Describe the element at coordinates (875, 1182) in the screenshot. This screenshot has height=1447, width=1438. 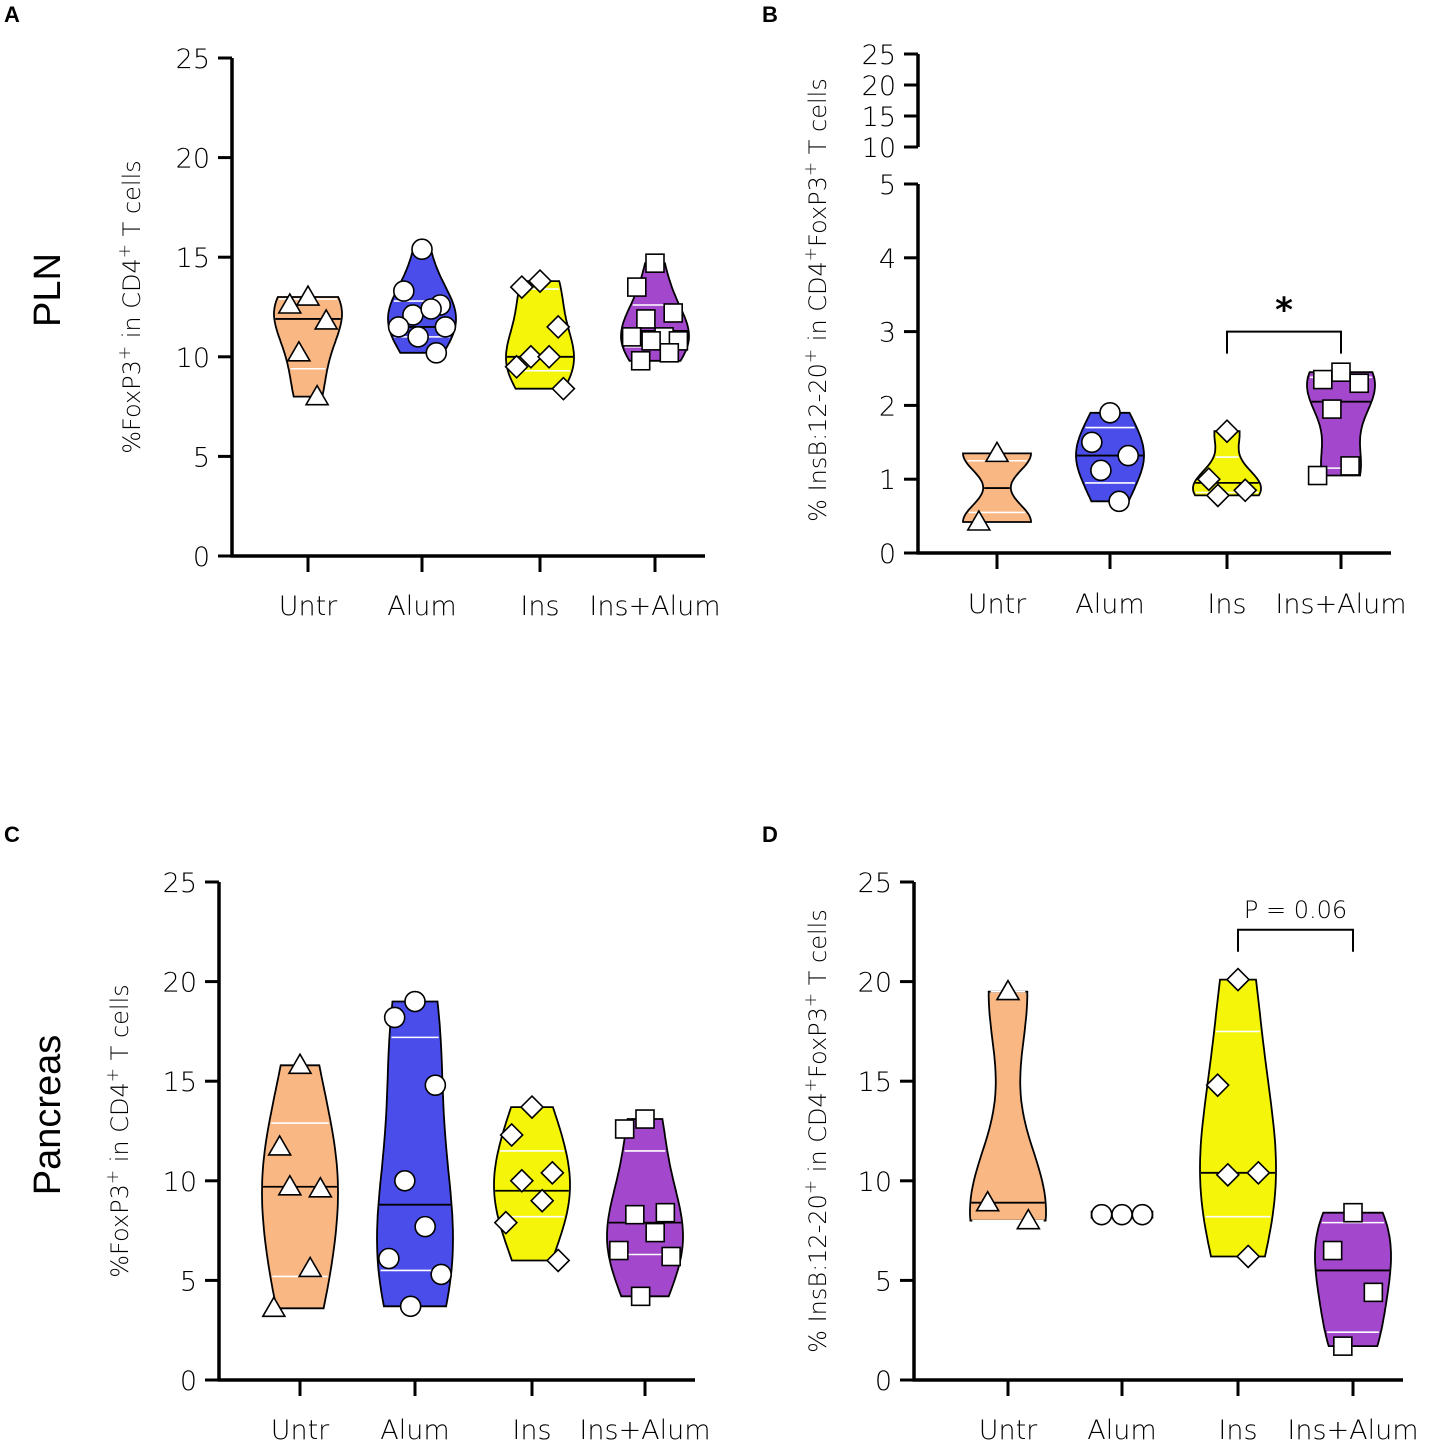
I see `y-tick-label-d-2: 10` at that location.